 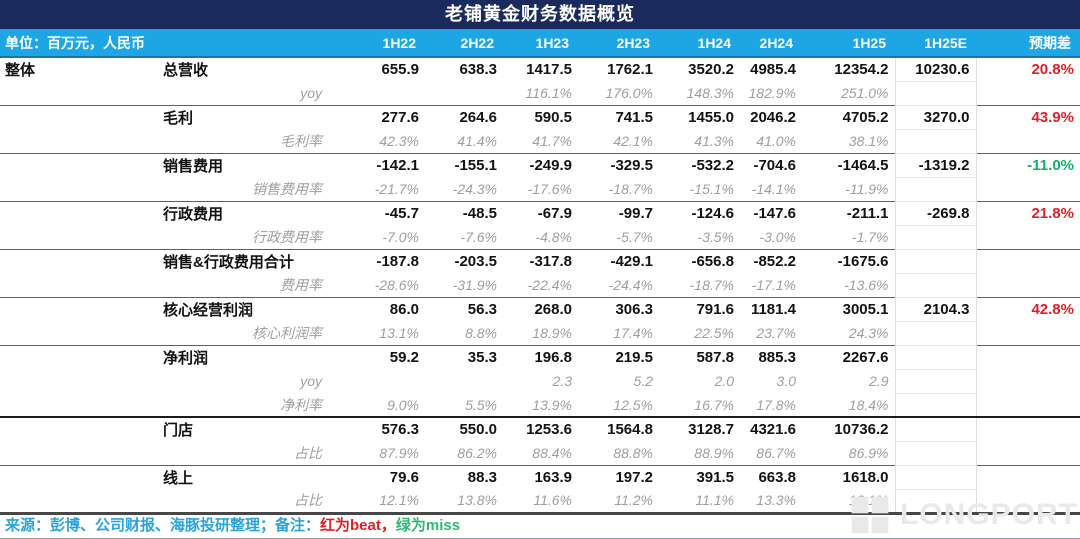 I want to click on value-cell: -1.7%, so click(x=870, y=236).